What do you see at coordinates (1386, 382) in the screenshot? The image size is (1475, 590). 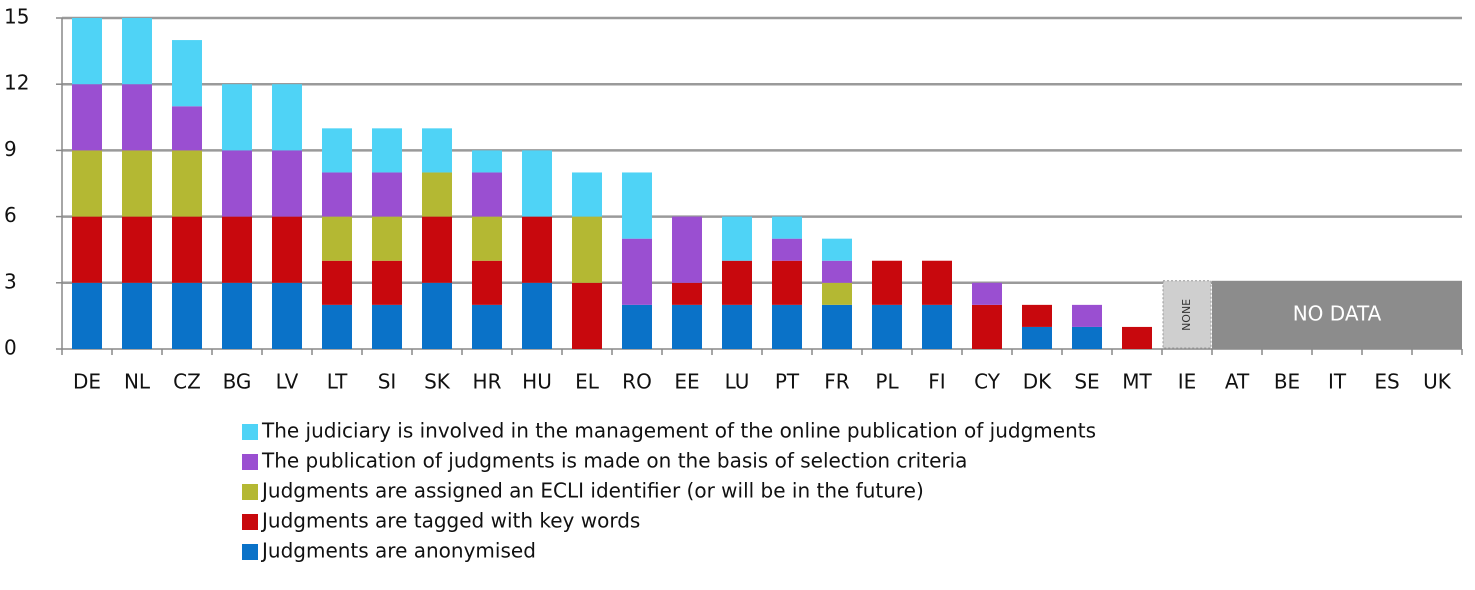 I see `x-tick-label: ES` at bounding box center [1386, 382].